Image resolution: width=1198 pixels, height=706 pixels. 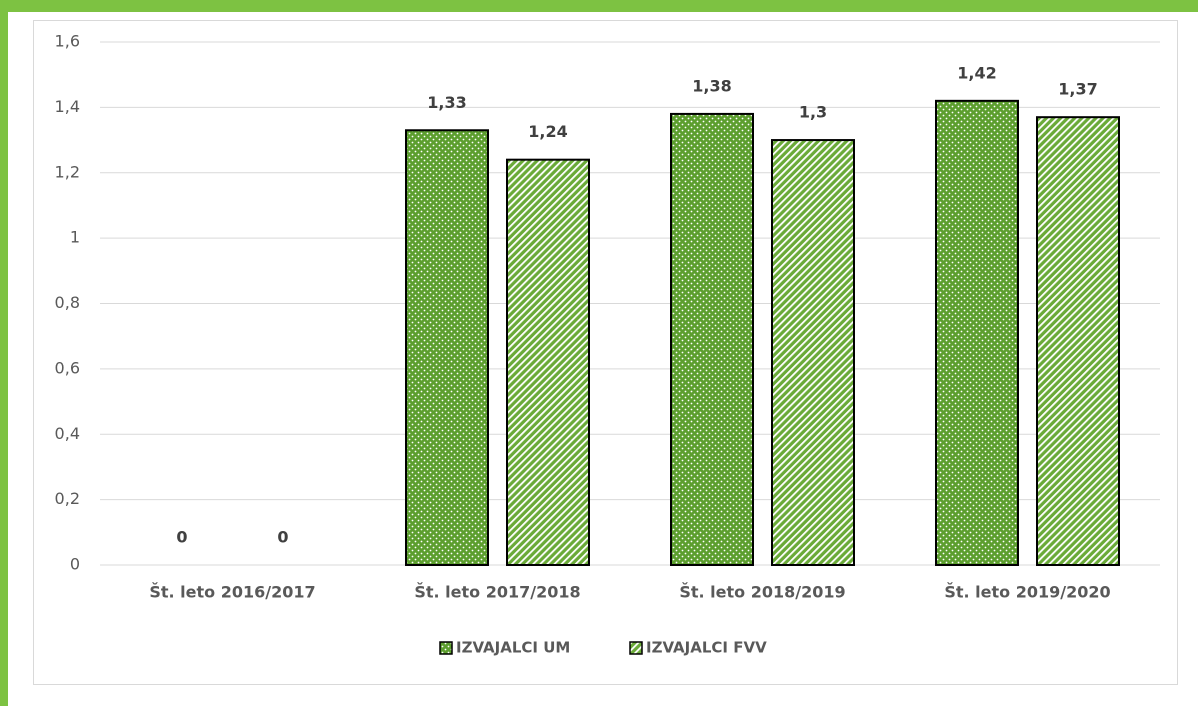 What do you see at coordinates (1077, 89) in the screenshot?
I see `data-label: 1,37` at bounding box center [1077, 89].